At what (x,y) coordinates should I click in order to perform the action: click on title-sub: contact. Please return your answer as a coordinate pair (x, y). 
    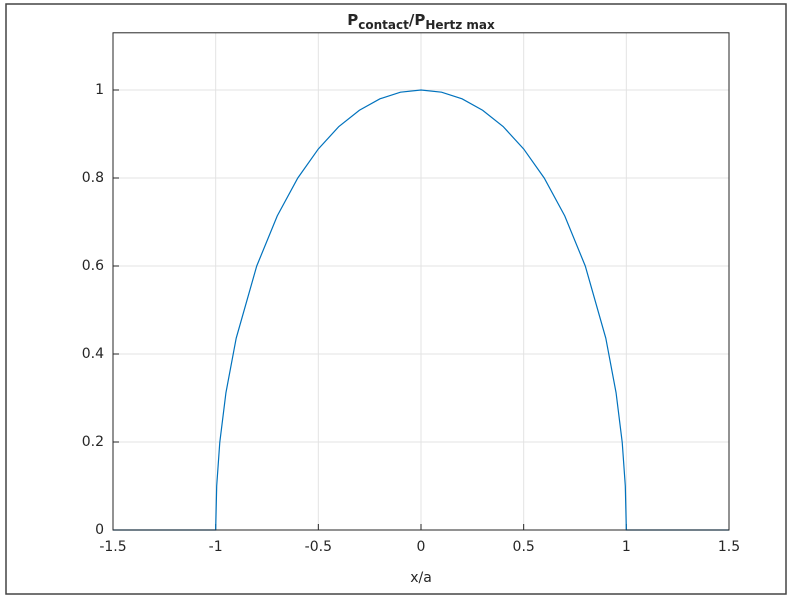
    Looking at the image, I should click on (383, 25).